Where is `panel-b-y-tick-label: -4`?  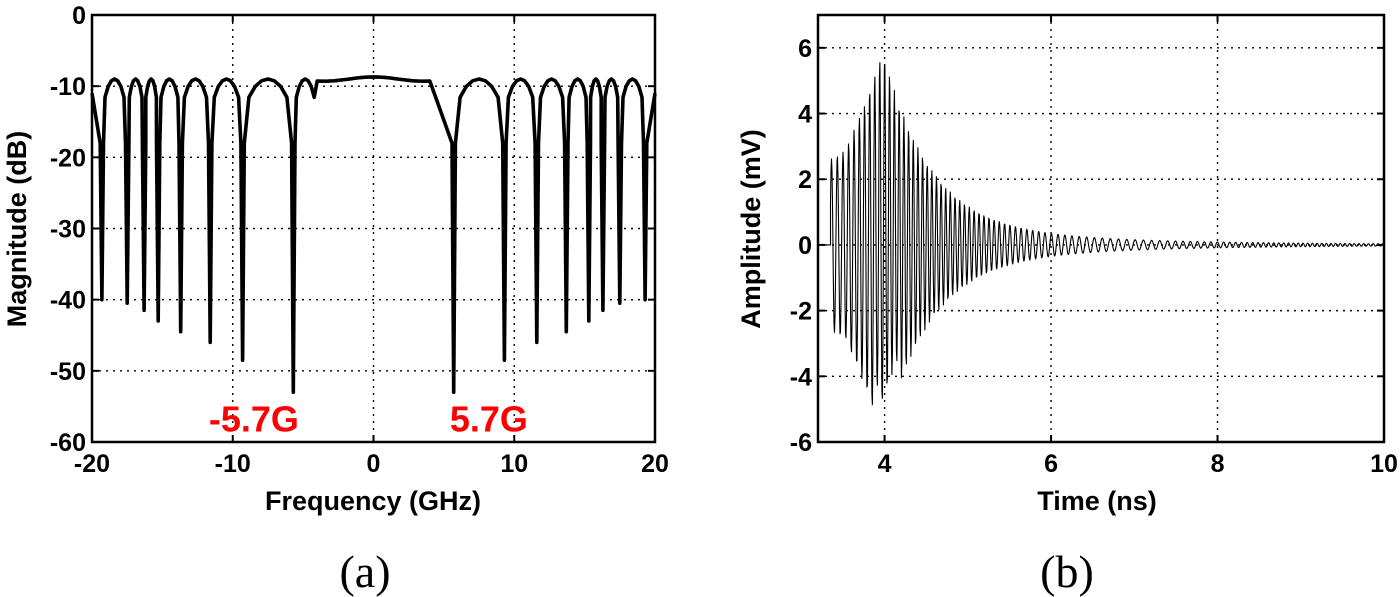 panel-b-y-tick-label: -4 is located at coordinates (801, 377).